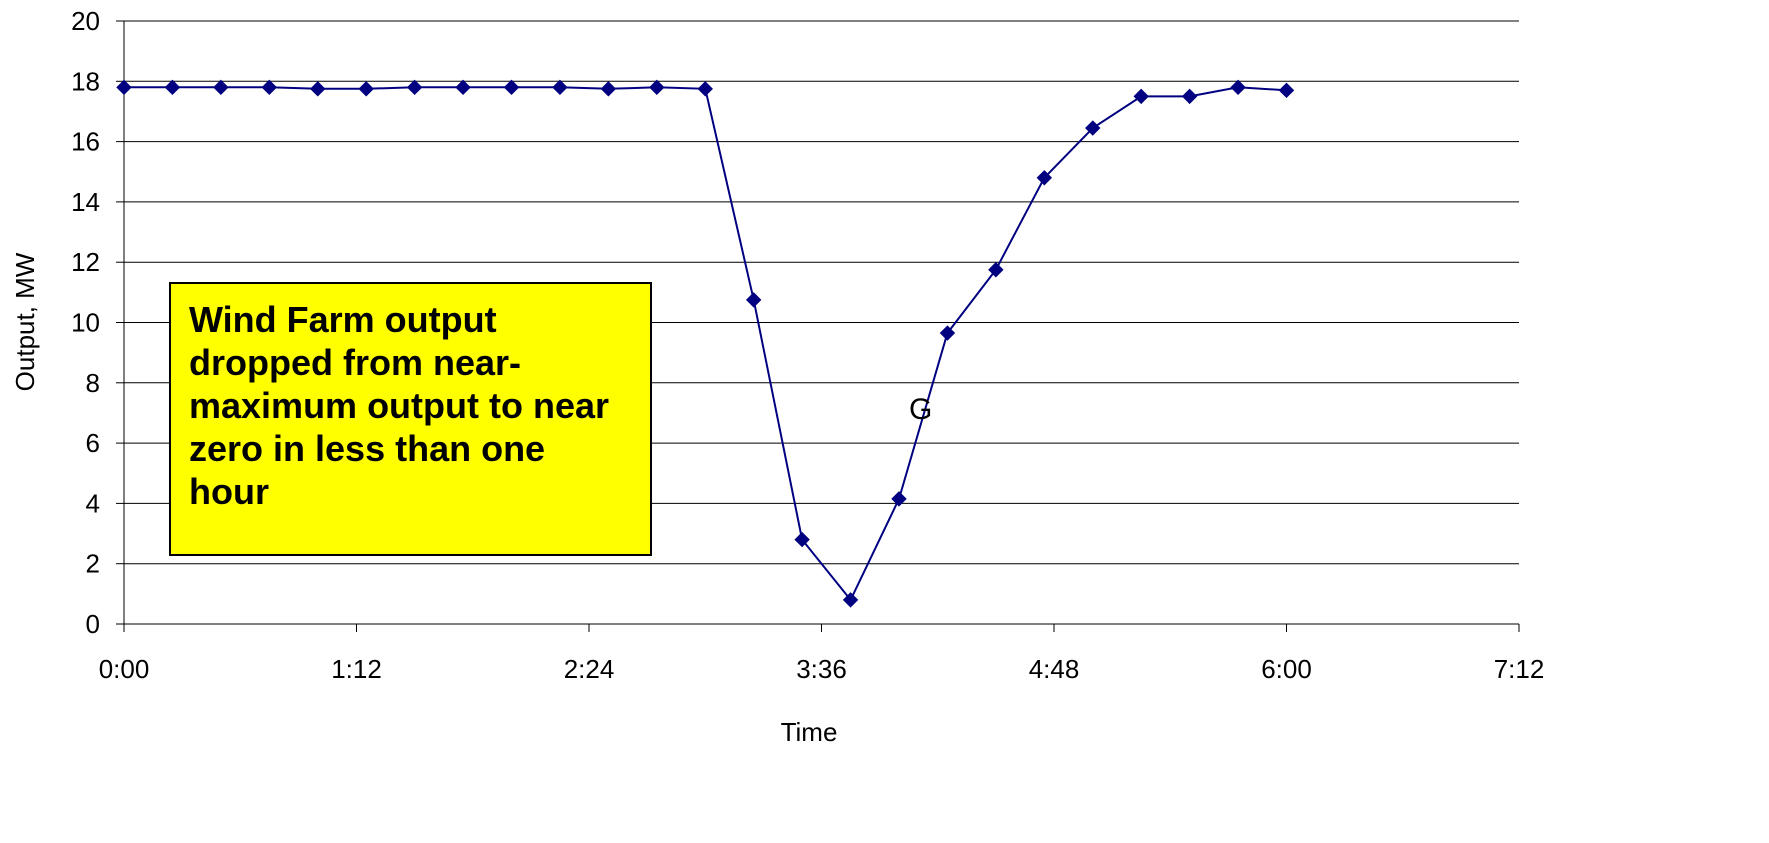 This screenshot has height=843, width=1769. Describe the element at coordinates (921, 409) in the screenshot. I see `annotation-marker-label: G` at that location.